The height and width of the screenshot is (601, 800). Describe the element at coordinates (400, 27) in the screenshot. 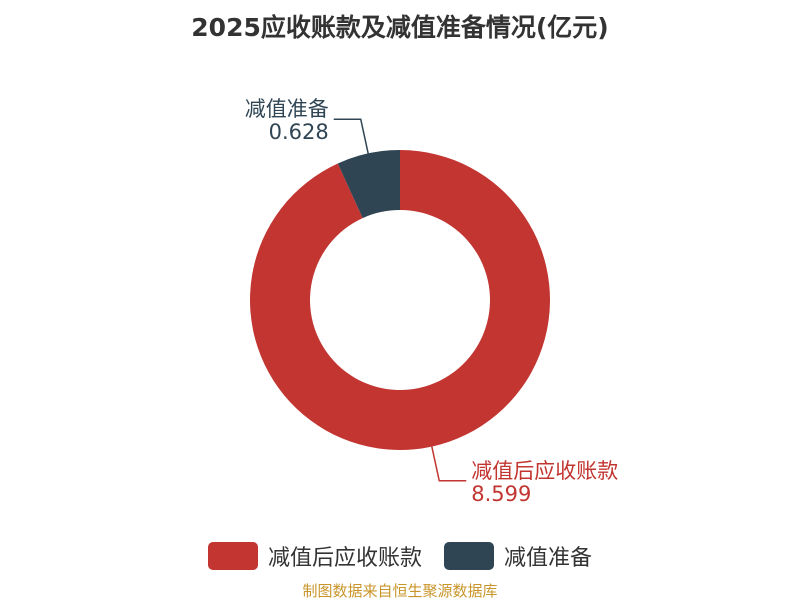

I see `chart-title: 2025应收账款及减值准备情况(亿元)` at that location.